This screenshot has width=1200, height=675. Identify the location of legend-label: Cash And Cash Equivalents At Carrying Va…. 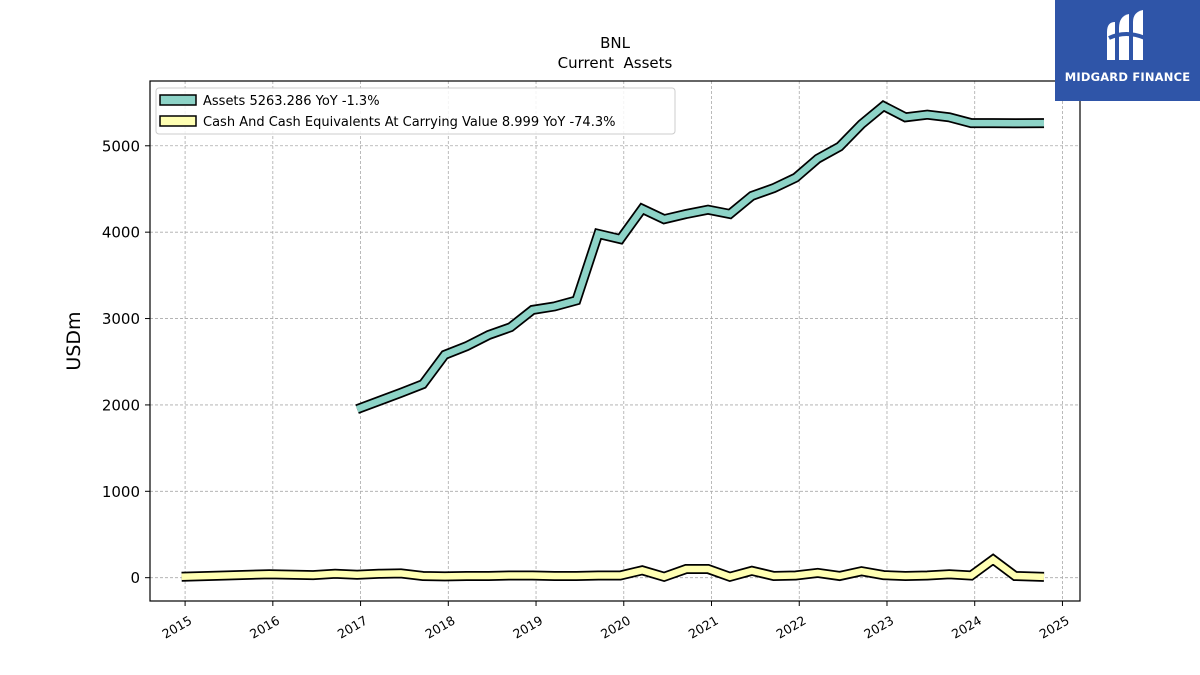
(409, 122).